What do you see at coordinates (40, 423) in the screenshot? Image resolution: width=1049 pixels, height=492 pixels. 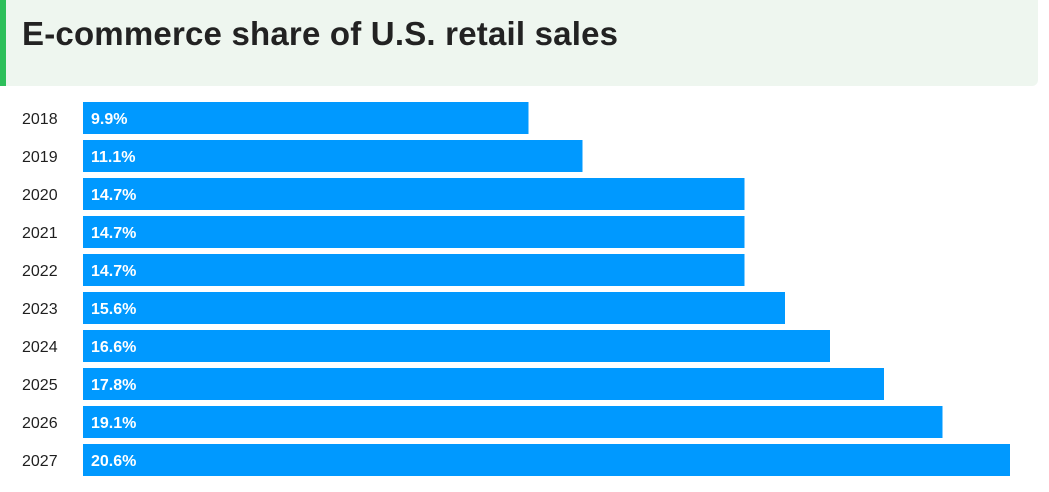 I see `year-label: 2026` at bounding box center [40, 423].